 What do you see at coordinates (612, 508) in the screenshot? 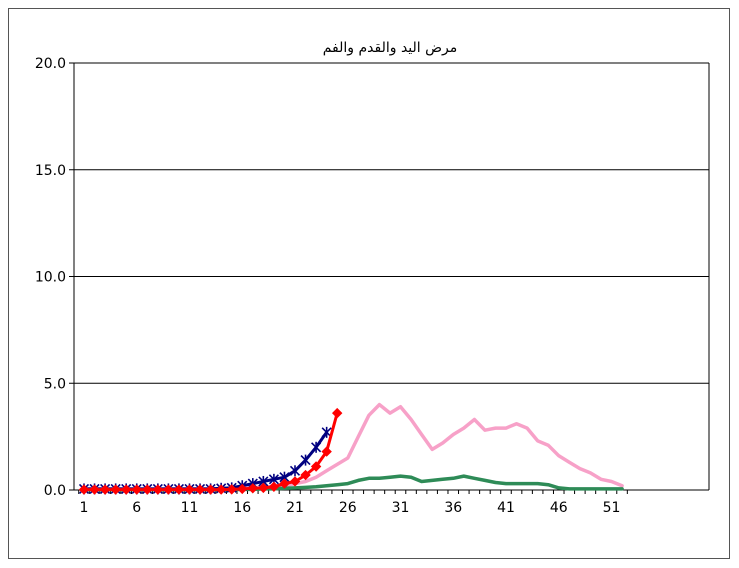
I see `x-tick-label: 51` at bounding box center [612, 508].